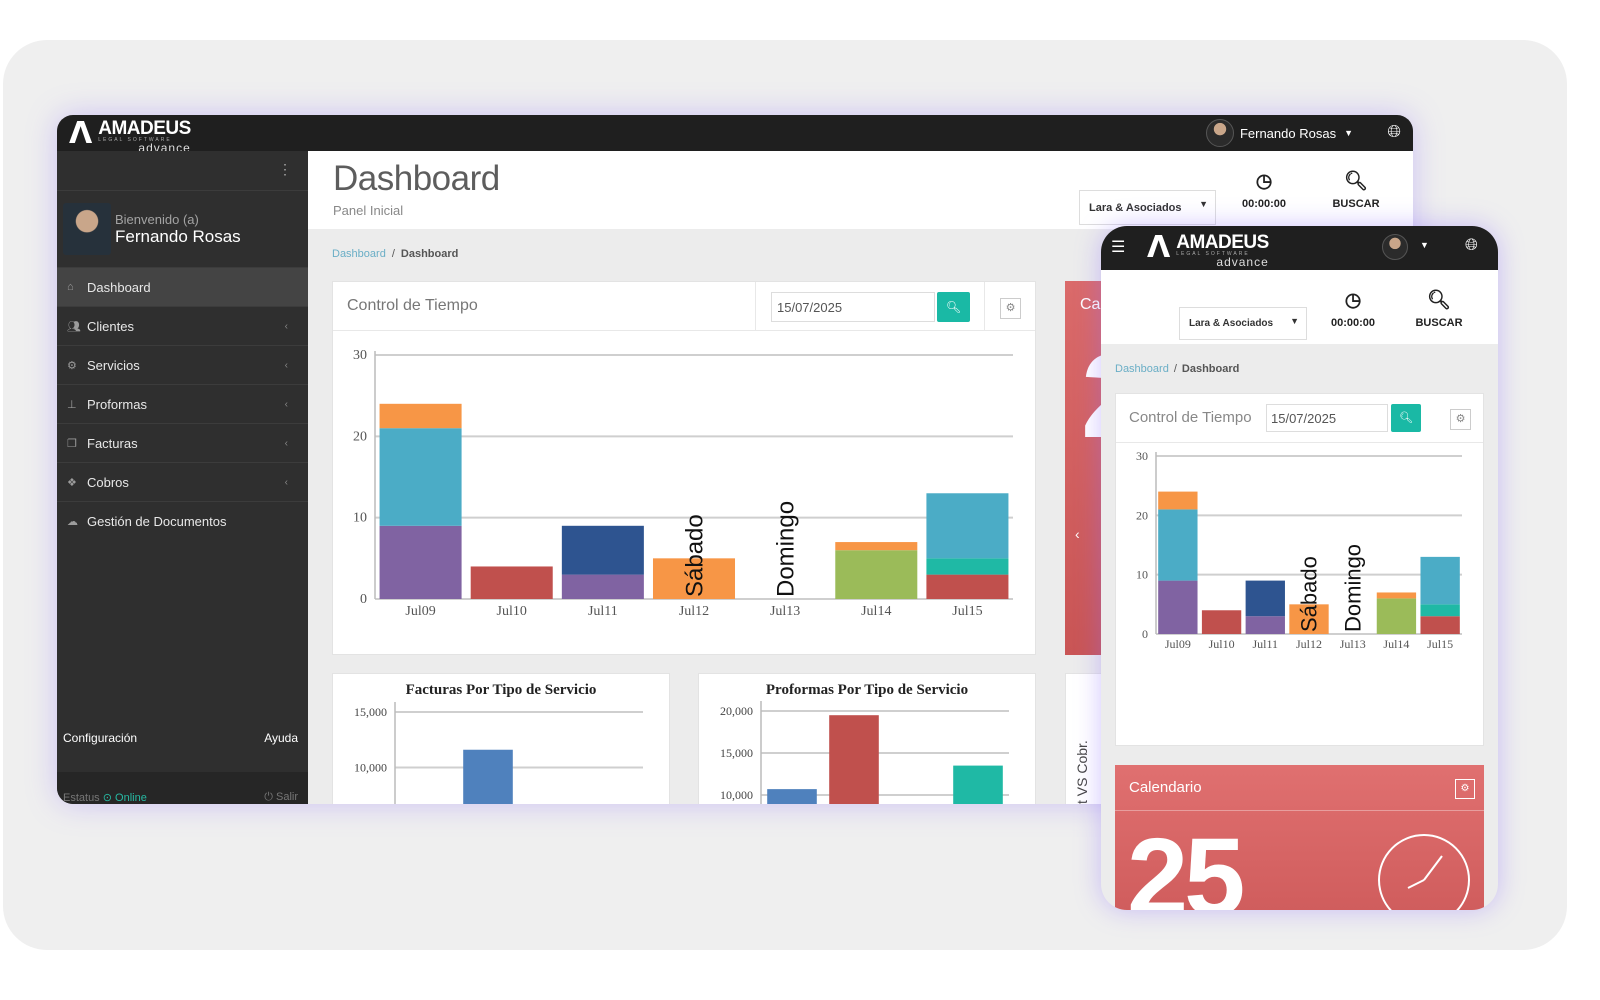  Describe the element at coordinates (182, 325) in the screenshot. I see `sidebar-item-clientes: 👥︎ Clientes ‹` at that location.